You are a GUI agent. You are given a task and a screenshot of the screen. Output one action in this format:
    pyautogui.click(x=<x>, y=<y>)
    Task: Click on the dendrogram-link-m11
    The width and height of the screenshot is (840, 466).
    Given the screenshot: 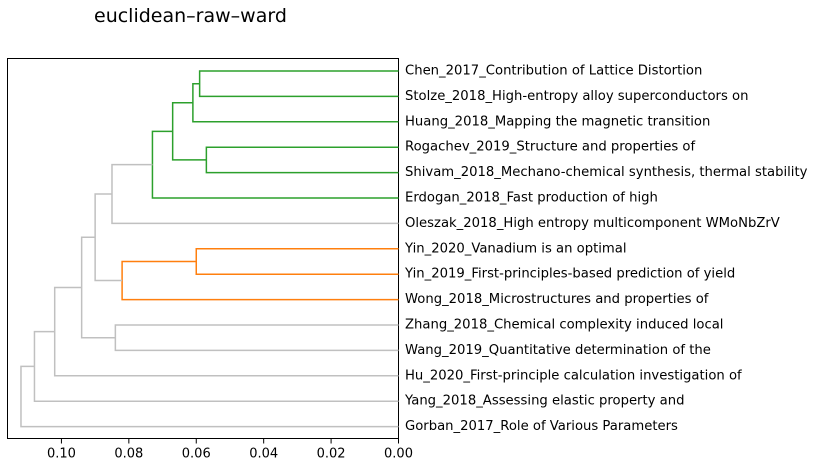 What is the action you would take?
    pyautogui.click(x=98, y=287)
    